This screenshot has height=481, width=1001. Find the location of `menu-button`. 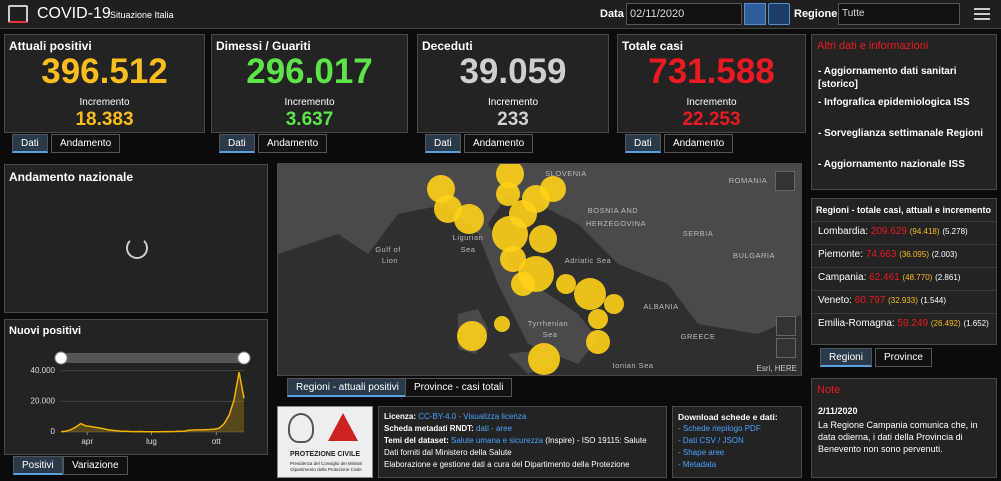

menu-button is located at coordinates (982, 14).